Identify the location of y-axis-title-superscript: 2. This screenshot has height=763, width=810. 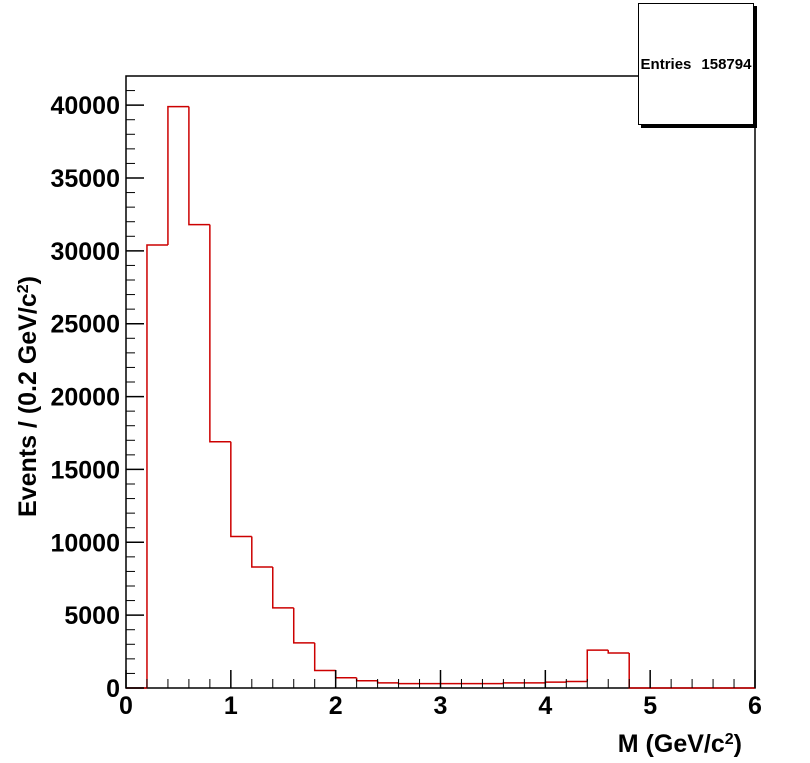
(23, 288).